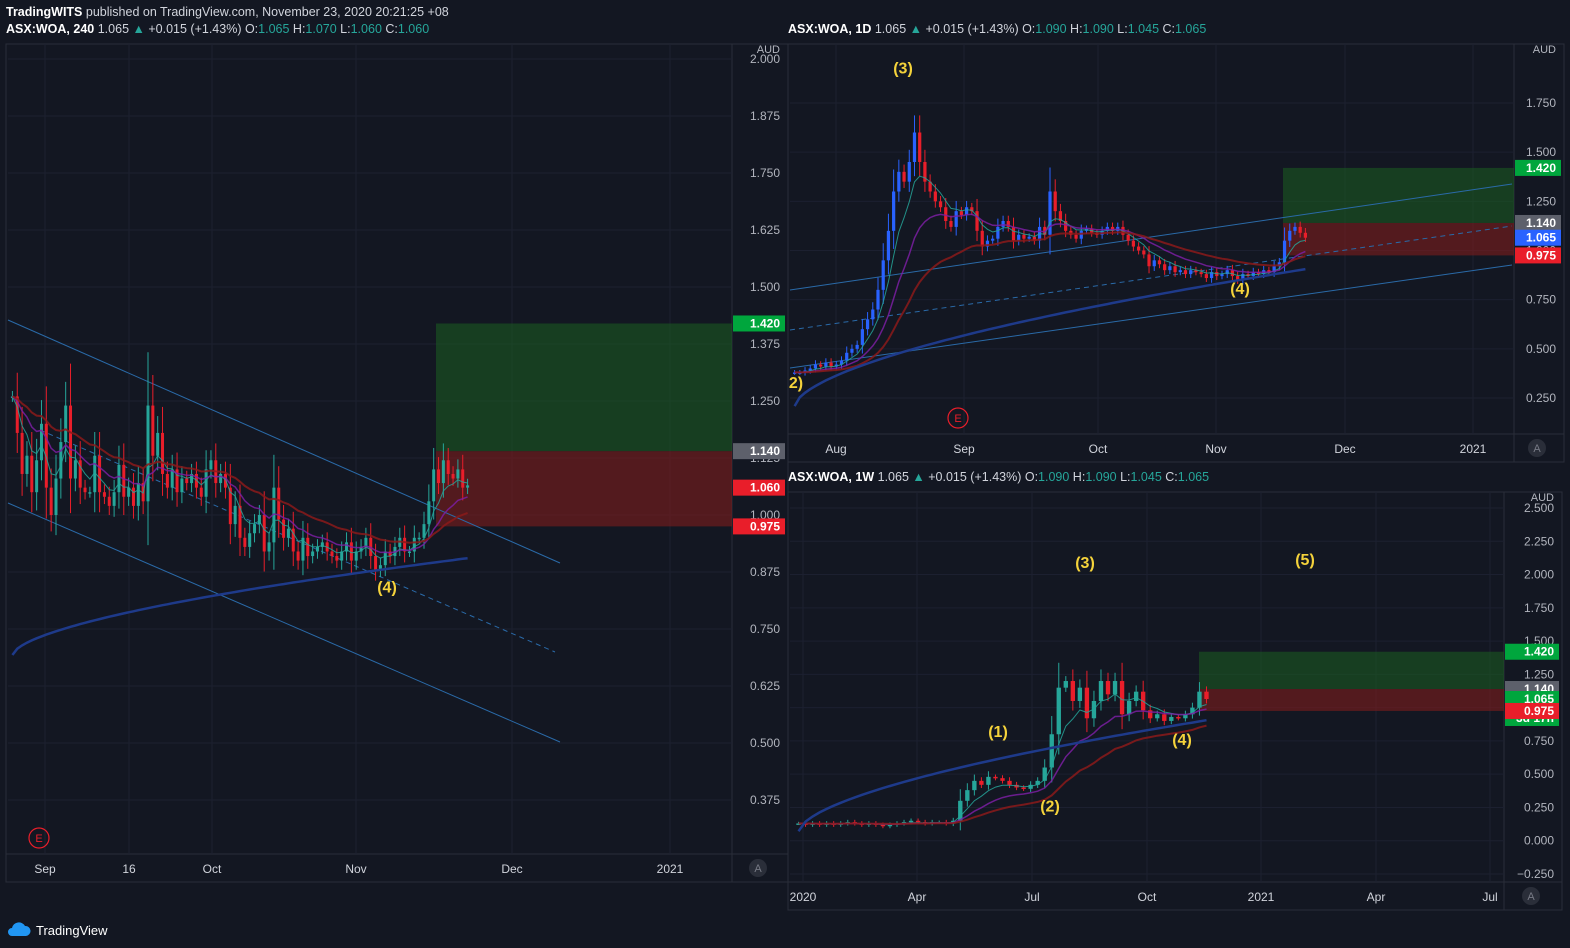 This screenshot has width=1570, height=948. I want to click on left-interval: 240, so click(84, 29).